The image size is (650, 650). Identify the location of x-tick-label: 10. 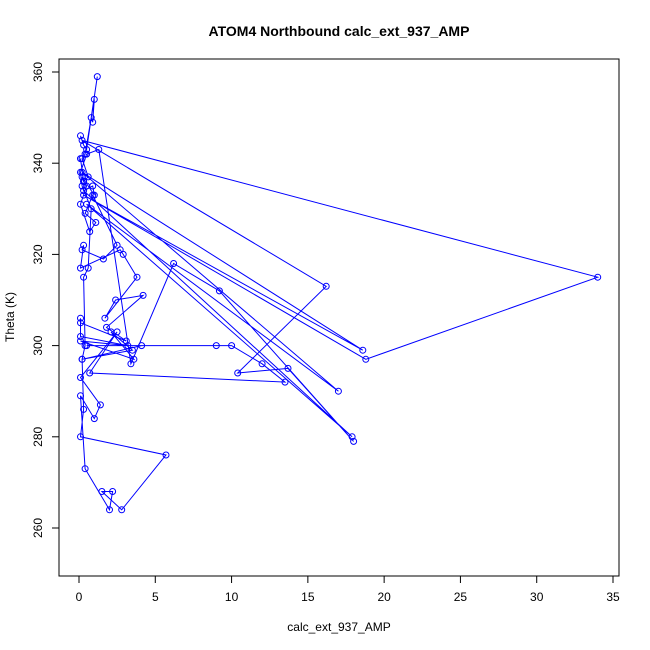
(232, 597).